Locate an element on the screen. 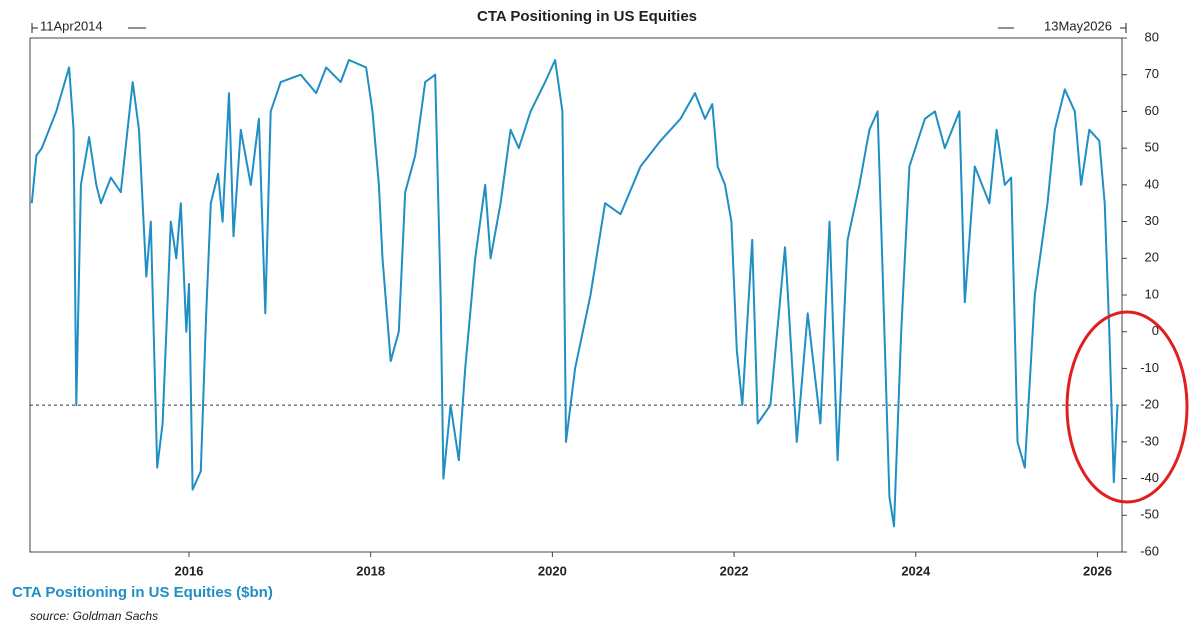  x-tick-label: 2016 is located at coordinates (189, 570).